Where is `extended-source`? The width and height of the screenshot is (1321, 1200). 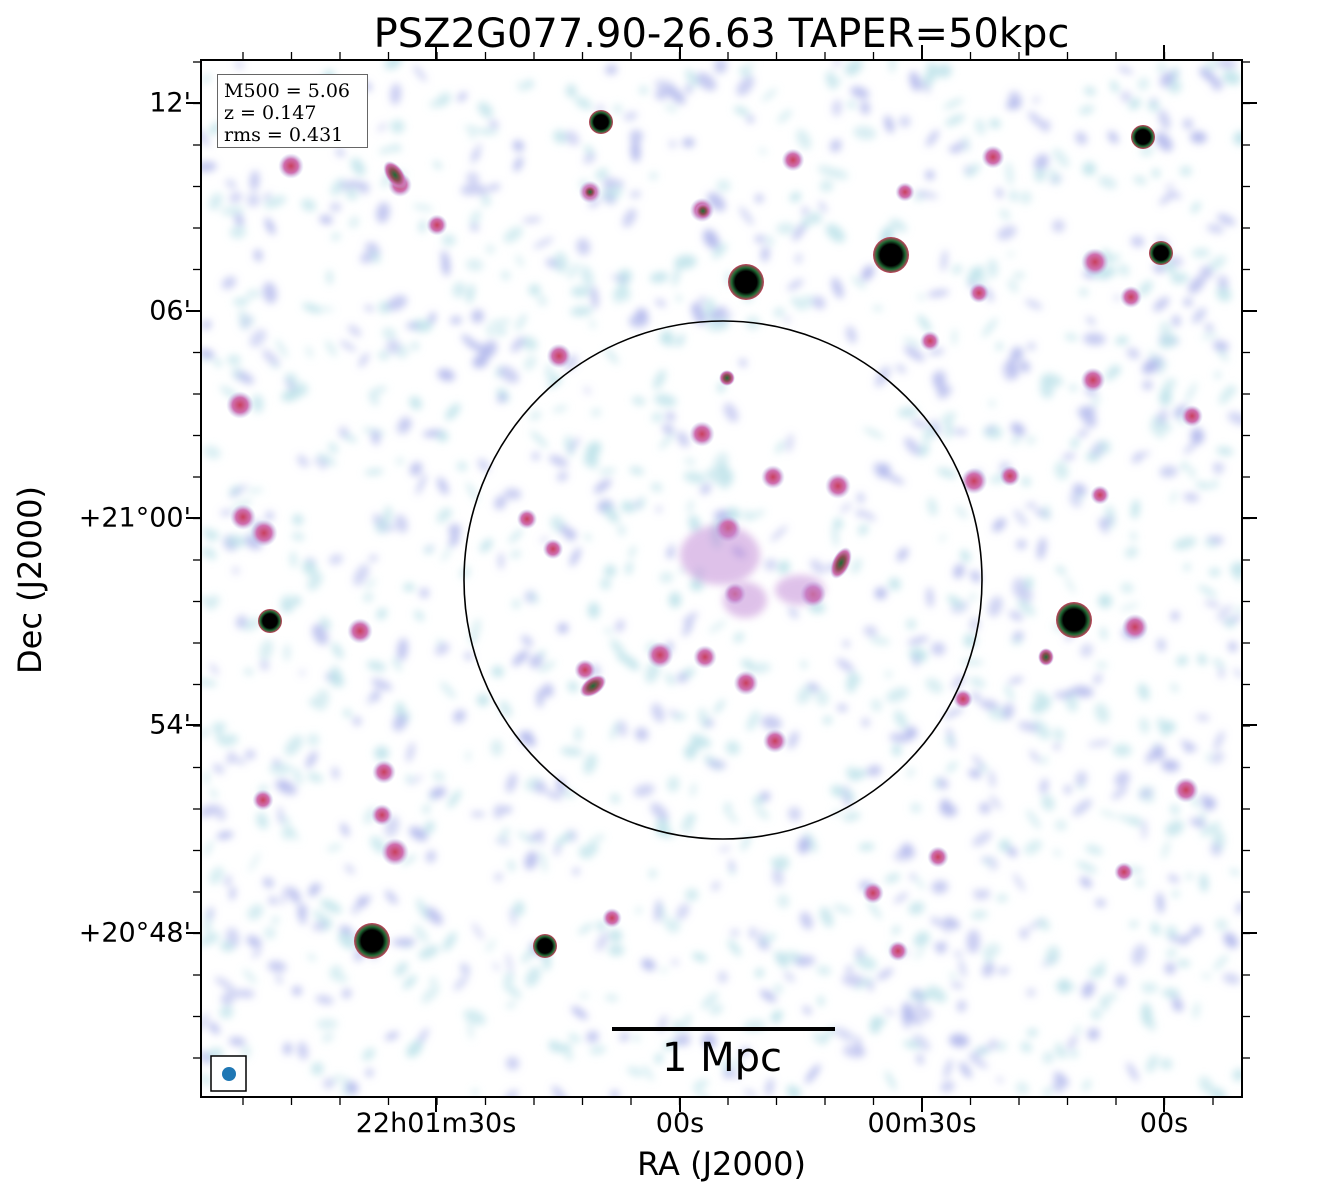
extended-source is located at coordinates (703, 211).